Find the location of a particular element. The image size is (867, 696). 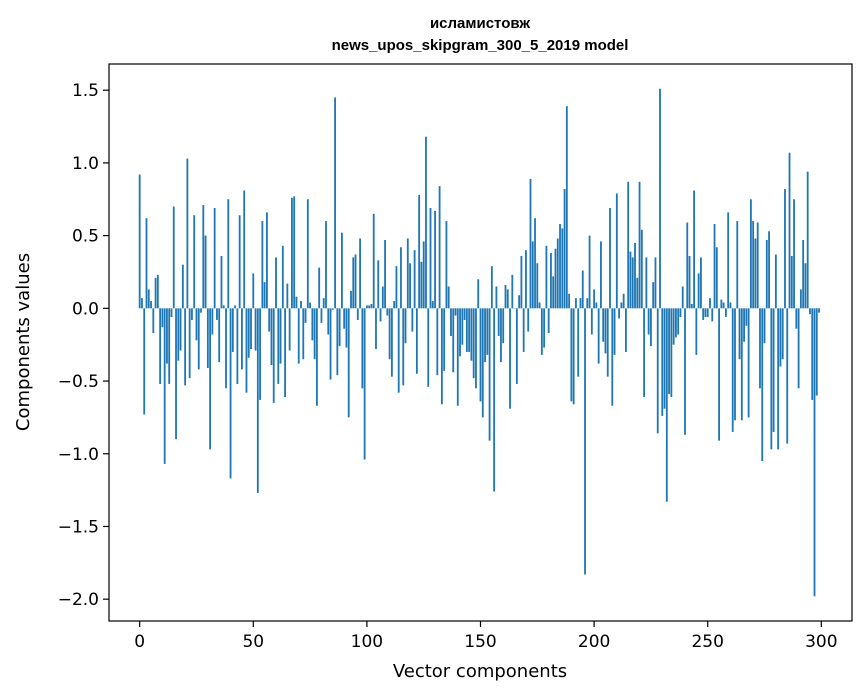

x-axis-ticks: 0 50 100 150 200 250 300 is located at coordinates (486, 636).